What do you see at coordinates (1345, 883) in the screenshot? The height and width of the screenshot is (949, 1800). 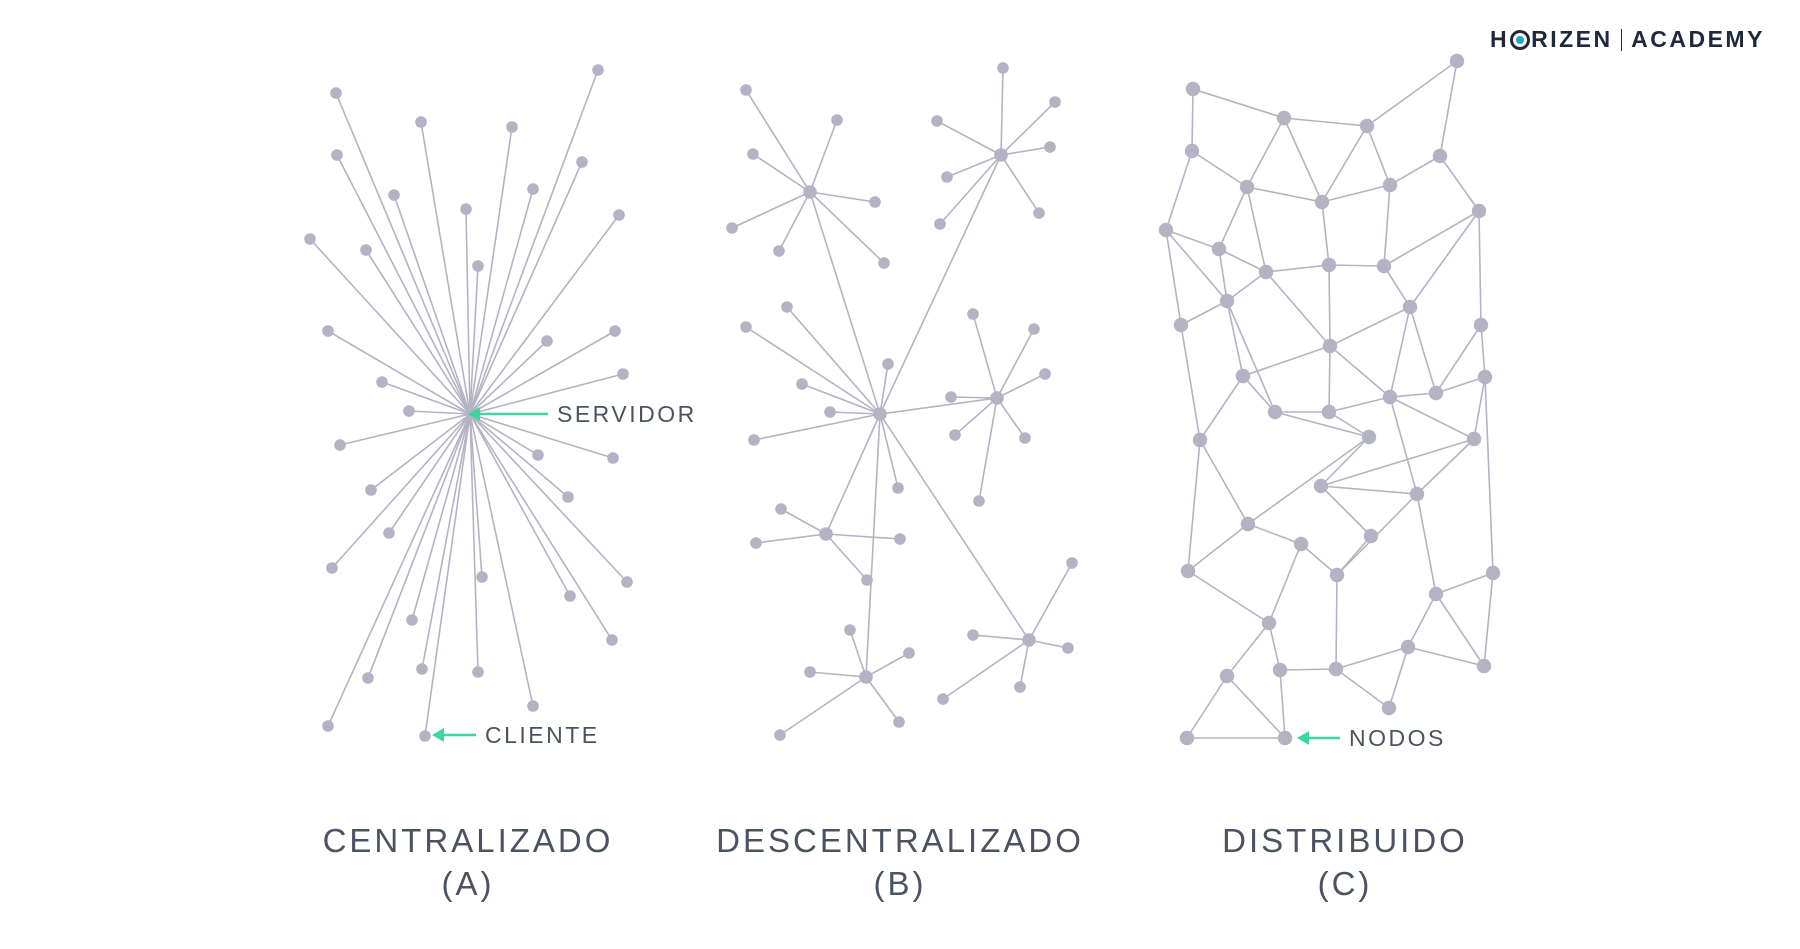 I see `subtitle-distribuido: (C)` at bounding box center [1345, 883].